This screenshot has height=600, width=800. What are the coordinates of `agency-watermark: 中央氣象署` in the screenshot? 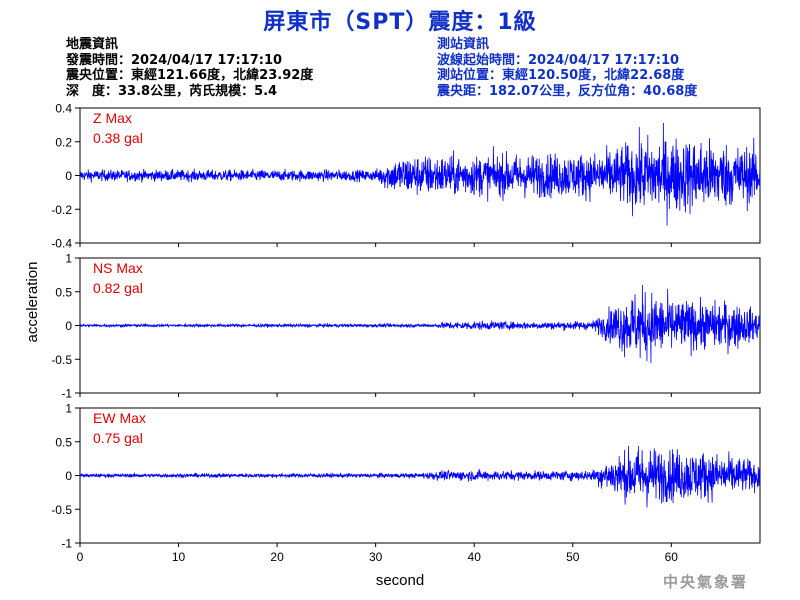 It's located at (705, 582).